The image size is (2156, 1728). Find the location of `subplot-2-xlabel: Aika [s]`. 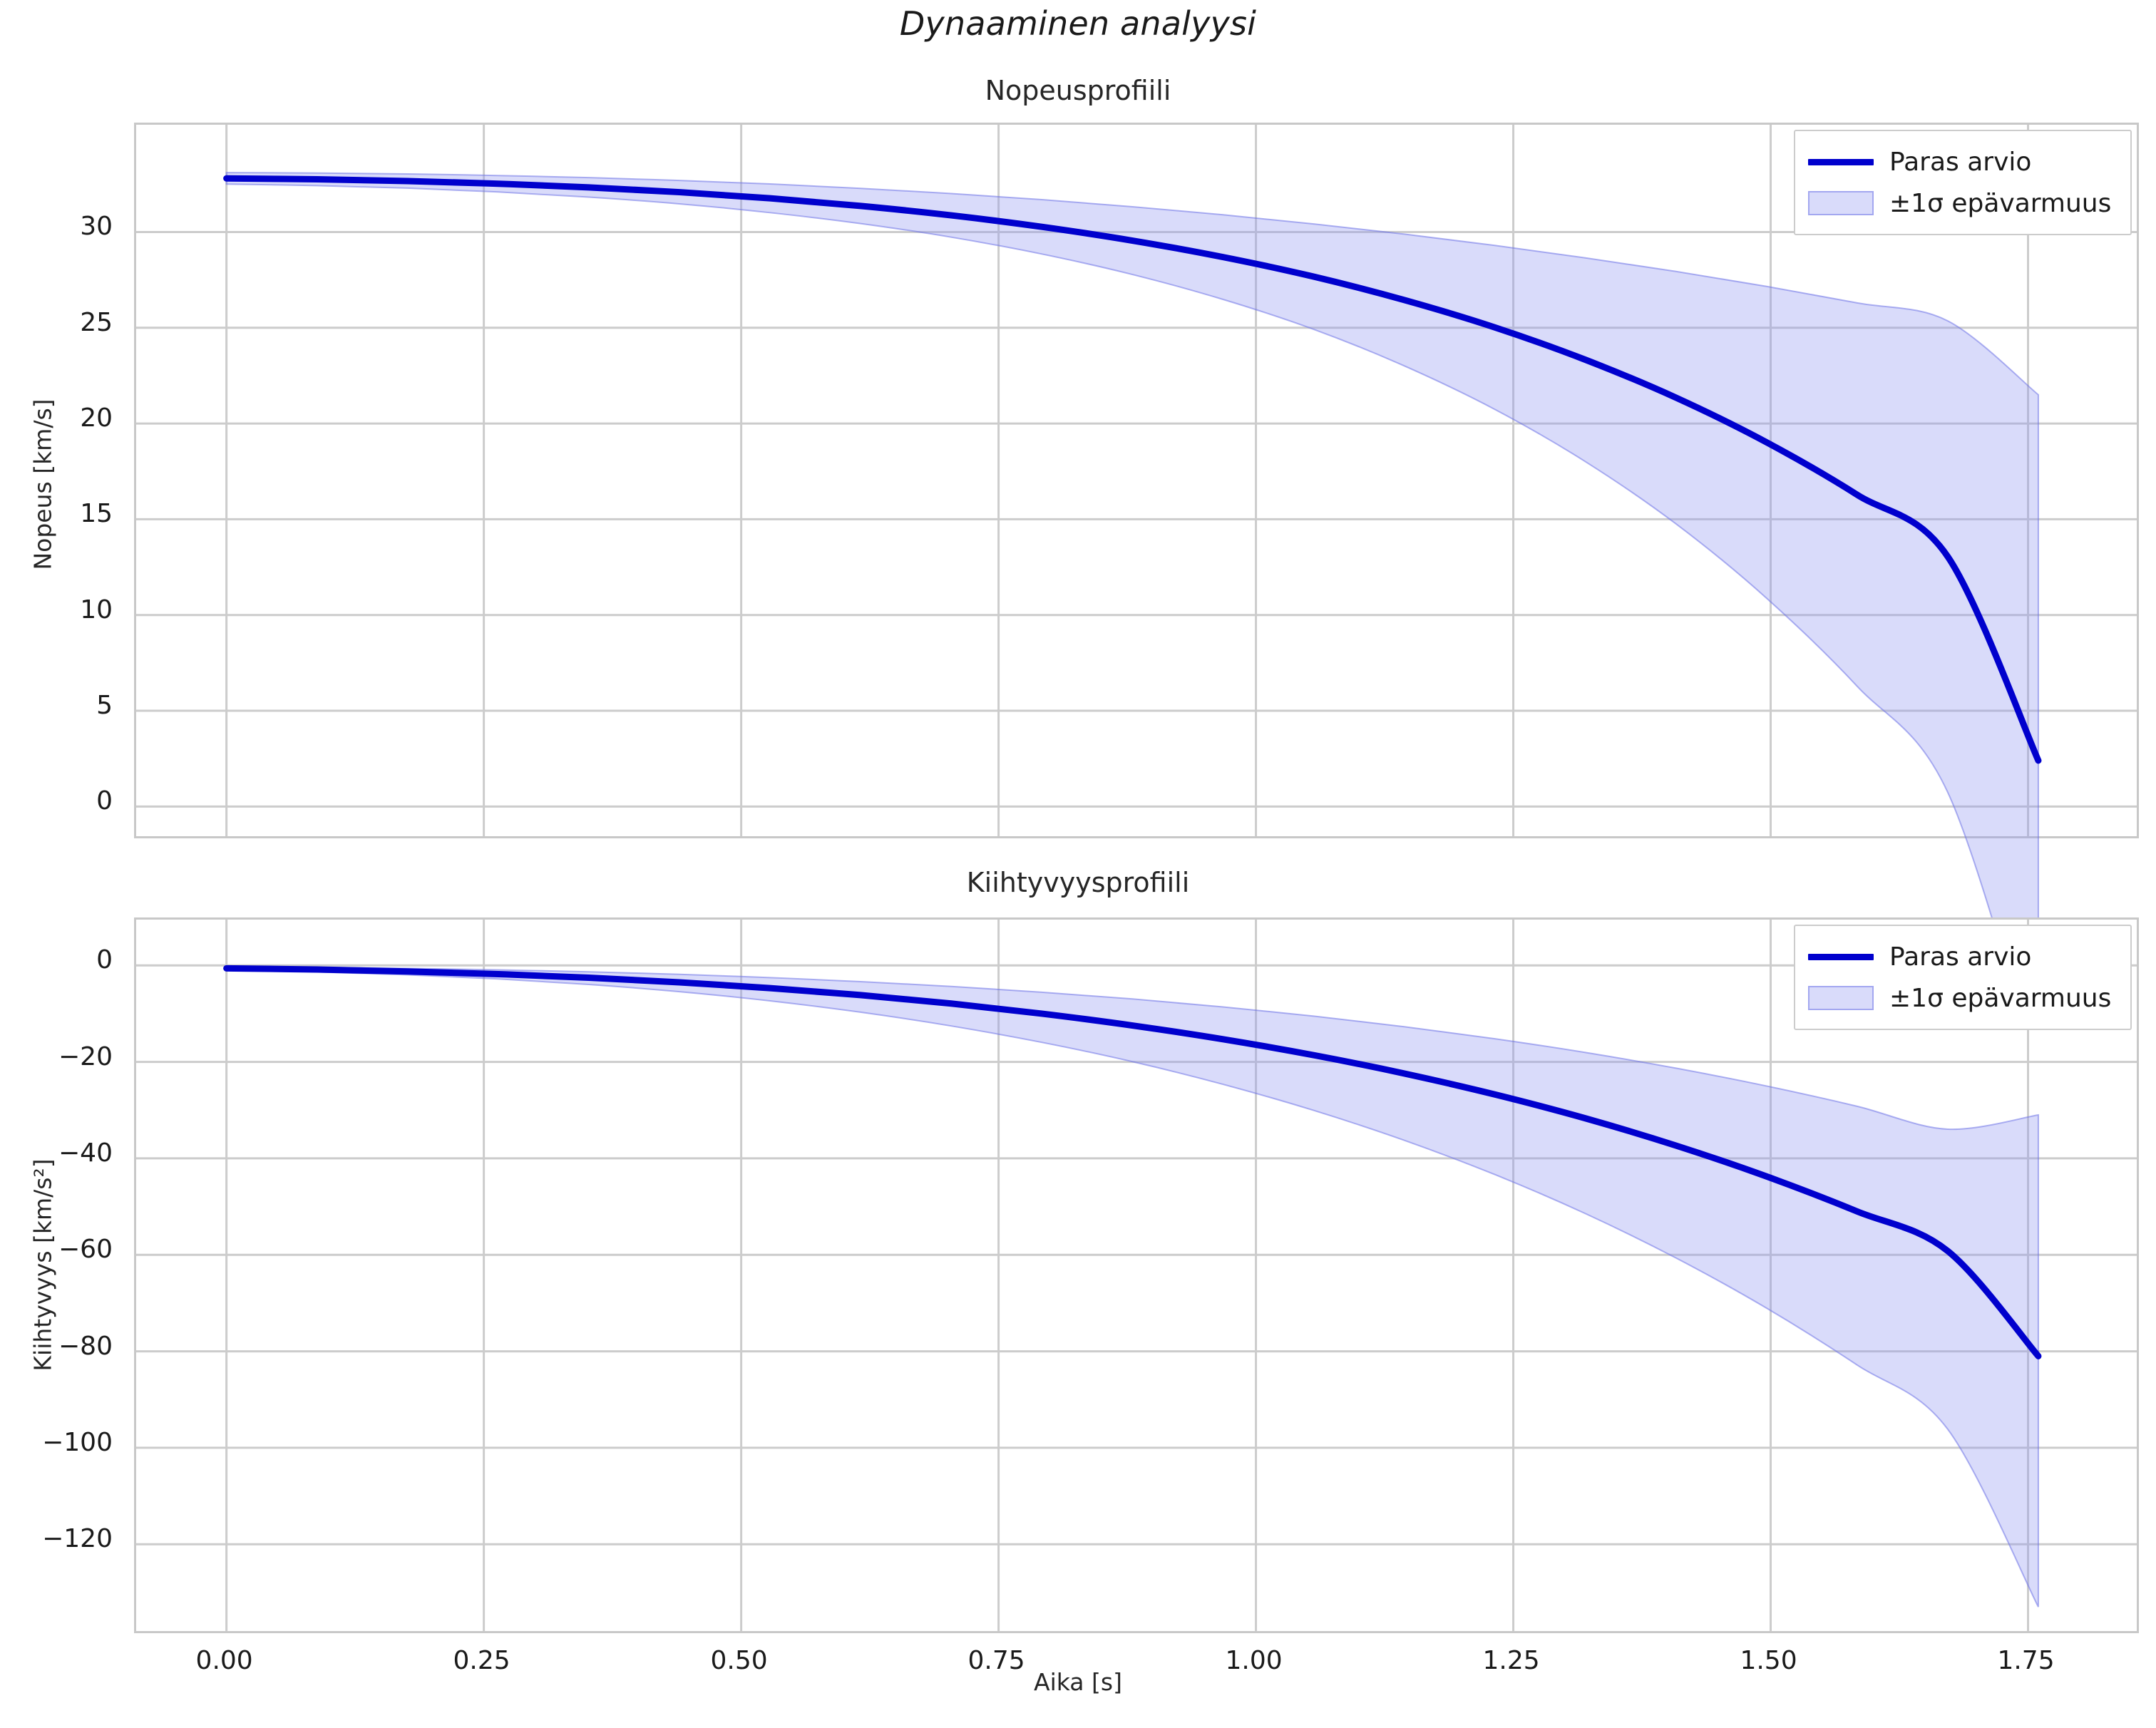

subplot-2-xlabel: Aika [s] is located at coordinates (1078, 1682).